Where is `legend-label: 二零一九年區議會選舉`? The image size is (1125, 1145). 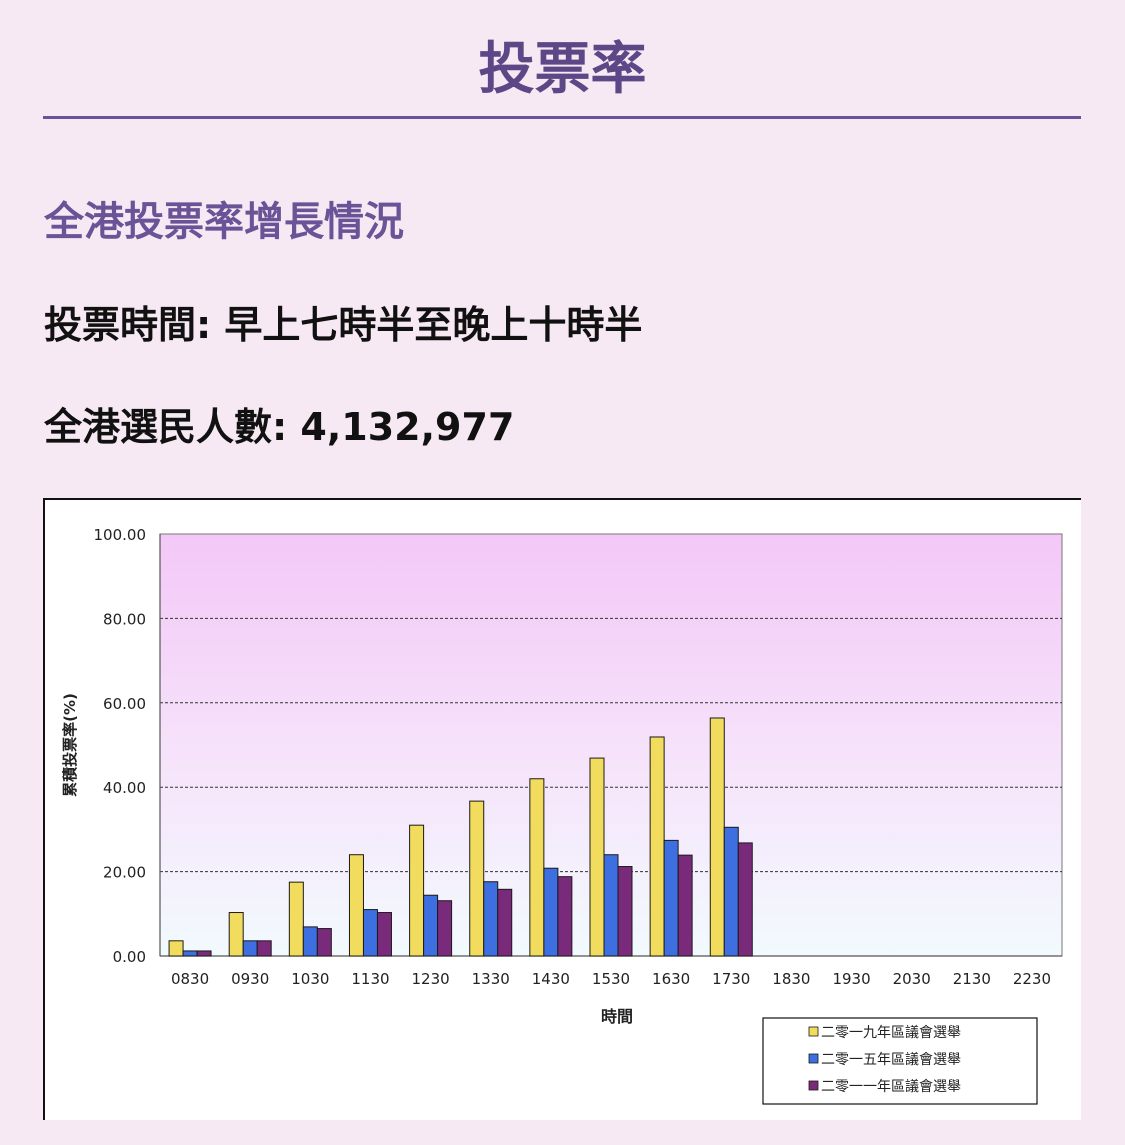
legend-label: 二零一九年區議會選舉 is located at coordinates (891, 1032).